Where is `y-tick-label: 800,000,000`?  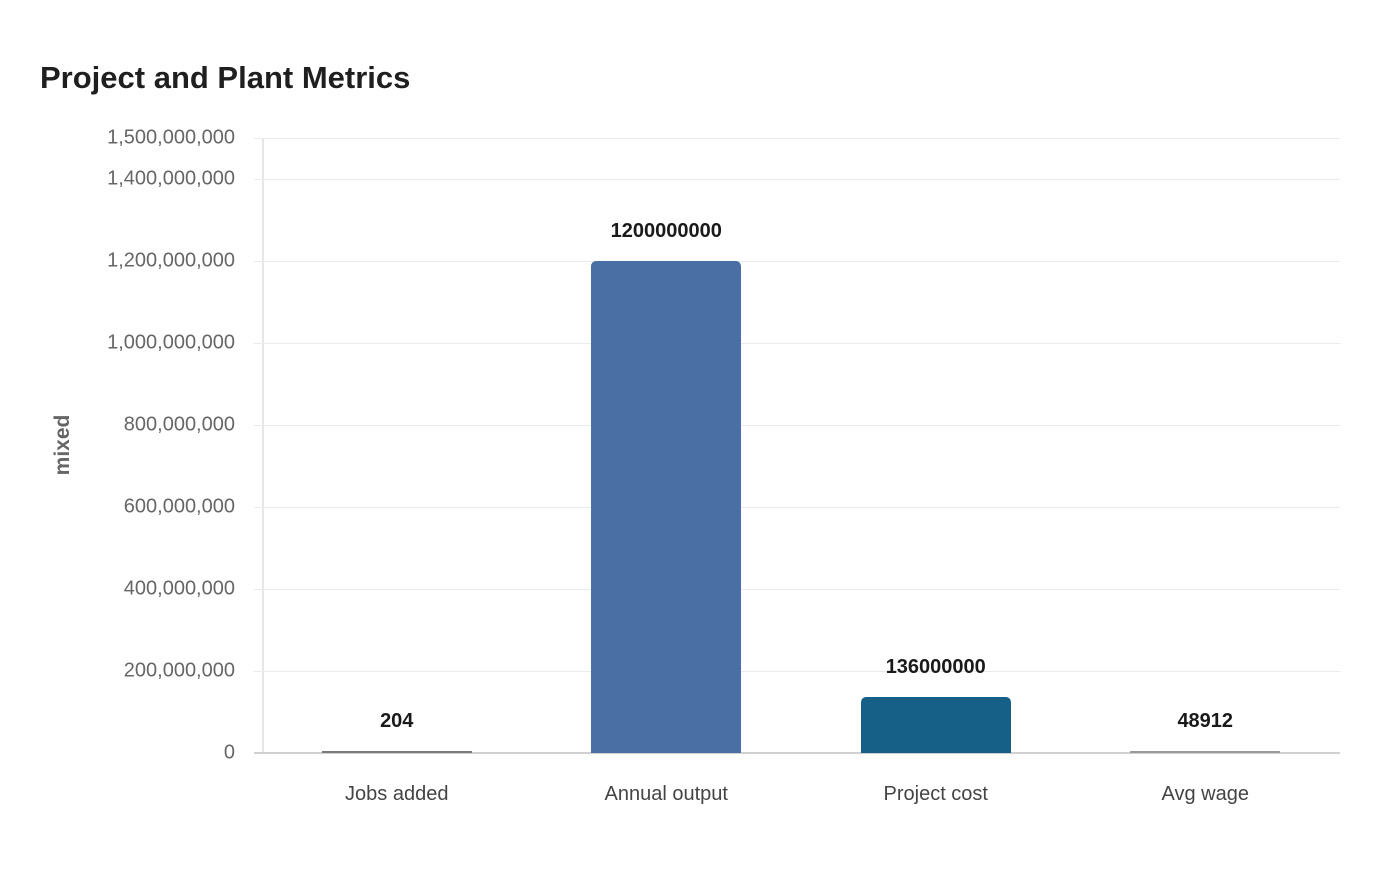
y-tick-label: 800,000,000 is located at coordinates (179, 424).